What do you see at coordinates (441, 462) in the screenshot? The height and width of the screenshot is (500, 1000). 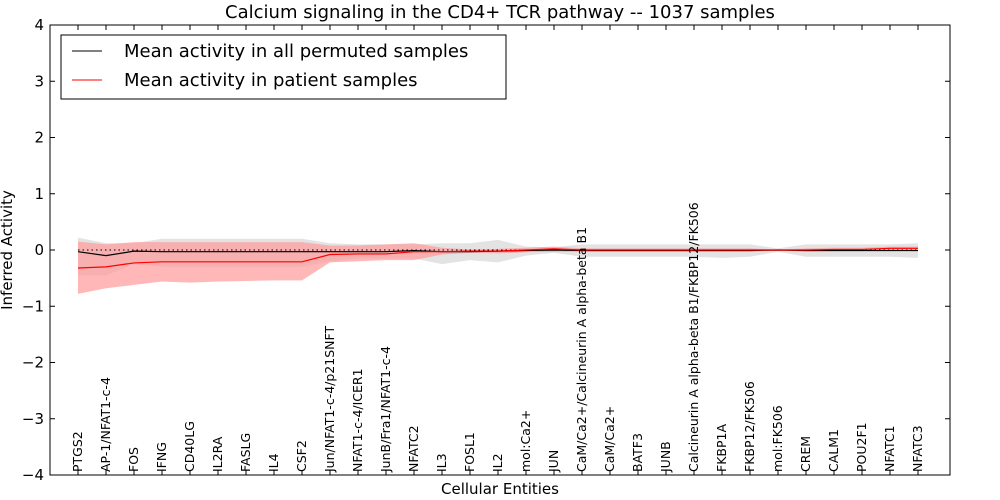 I see `xtick-label-13: IL3` at bounding box center [441, 462].